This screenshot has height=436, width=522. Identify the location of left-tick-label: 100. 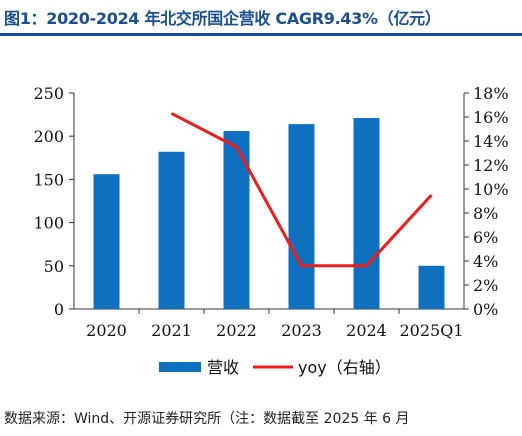
(48, 223).